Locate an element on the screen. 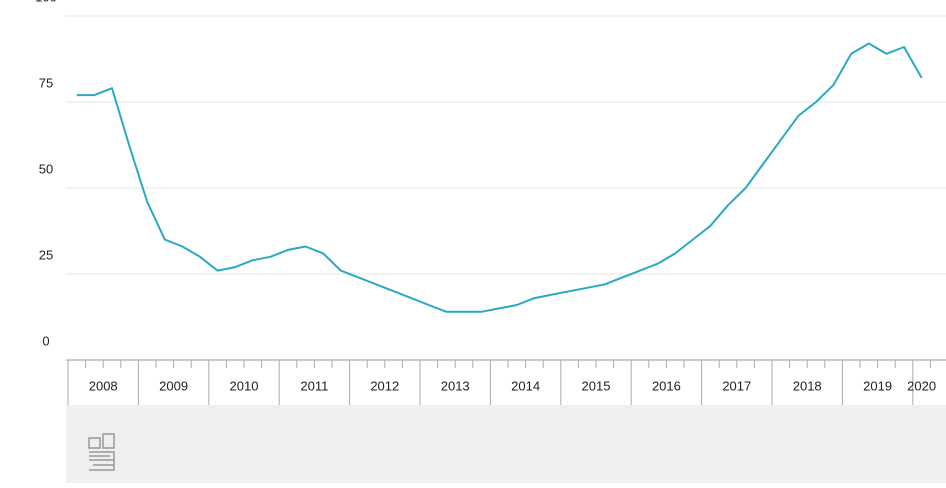  y-tick-label: 0 is located at coordinates (45, 340).